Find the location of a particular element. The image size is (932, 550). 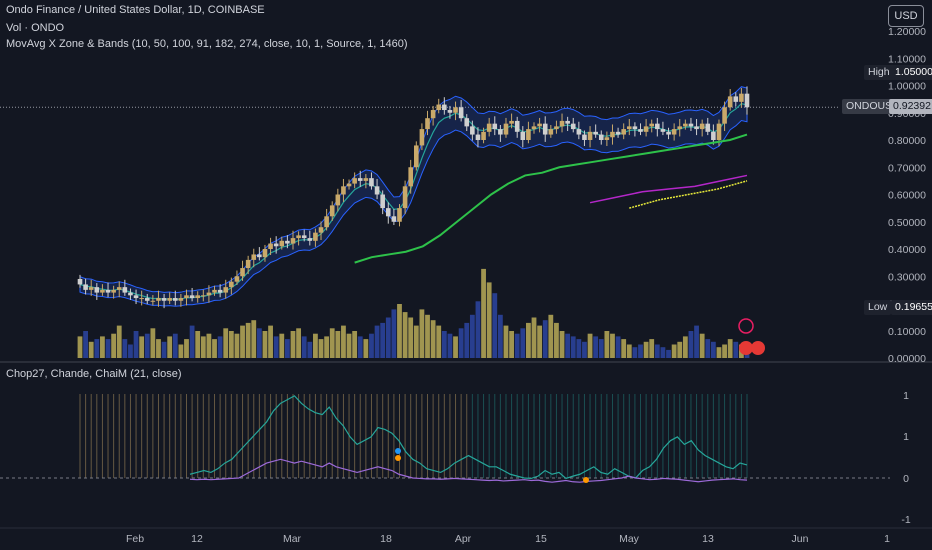

currency-button: USD is located at coordinates (906, 16).